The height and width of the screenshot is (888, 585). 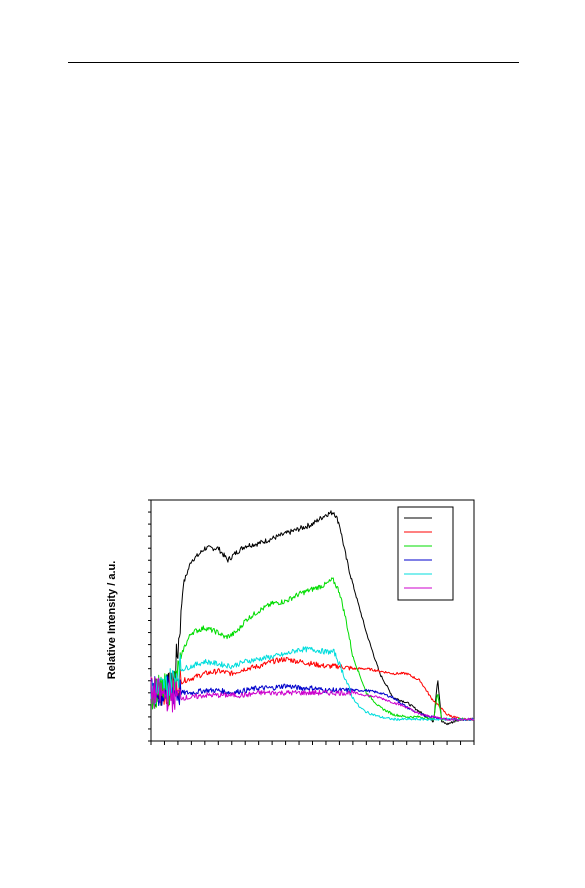 I want to click on legend-box, so click(x=425, y=553).